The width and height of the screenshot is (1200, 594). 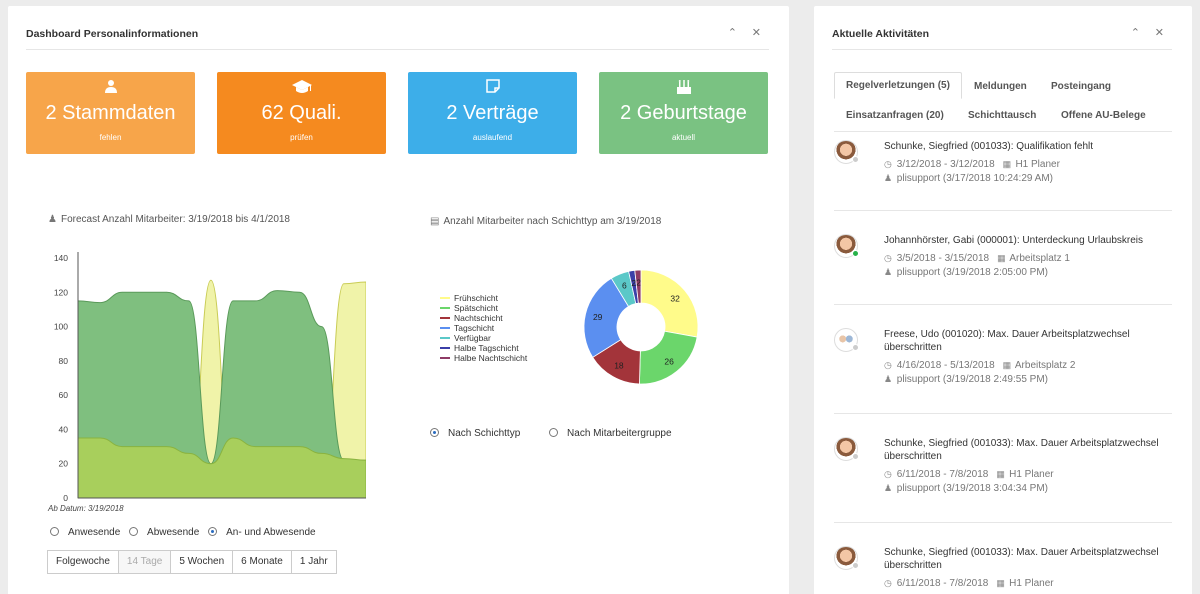 I want to click on tab-meldungen: Meldungen, so click(x=1000, y=86).